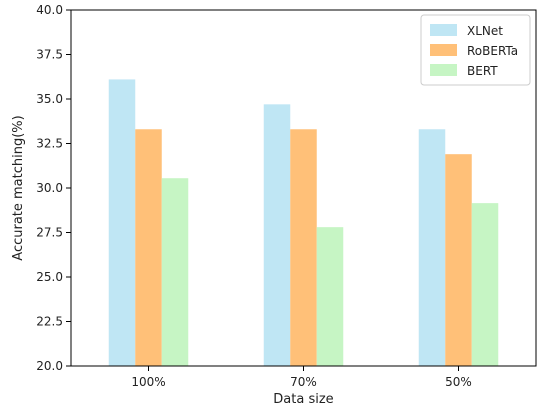 This screenshot has height=410, width=550. I want to click on x-tick-label: 50%, so click(458, 382).